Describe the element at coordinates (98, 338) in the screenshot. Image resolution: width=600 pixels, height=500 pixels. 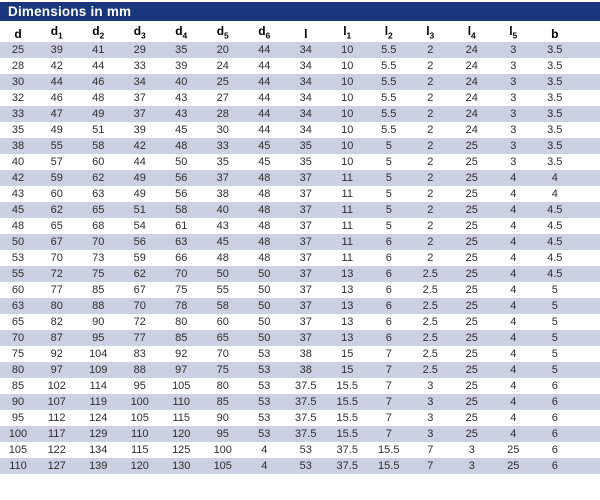
I see `table-cell: 95` at that location.